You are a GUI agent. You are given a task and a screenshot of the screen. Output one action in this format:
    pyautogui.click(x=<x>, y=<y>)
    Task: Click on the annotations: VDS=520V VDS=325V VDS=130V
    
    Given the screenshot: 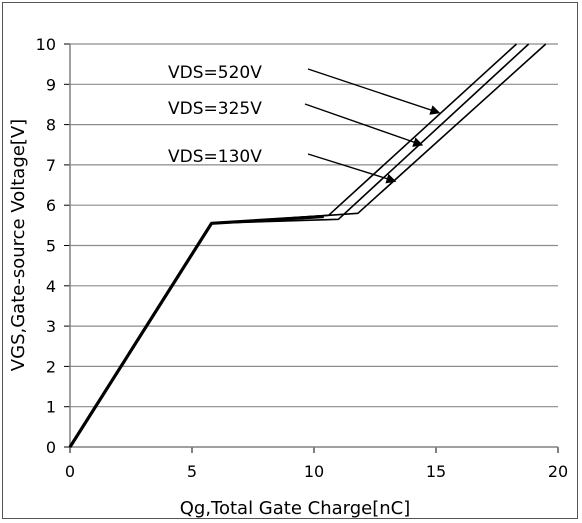 What is the action you would take?
    pyautogui.click(x=304, y=123)
    